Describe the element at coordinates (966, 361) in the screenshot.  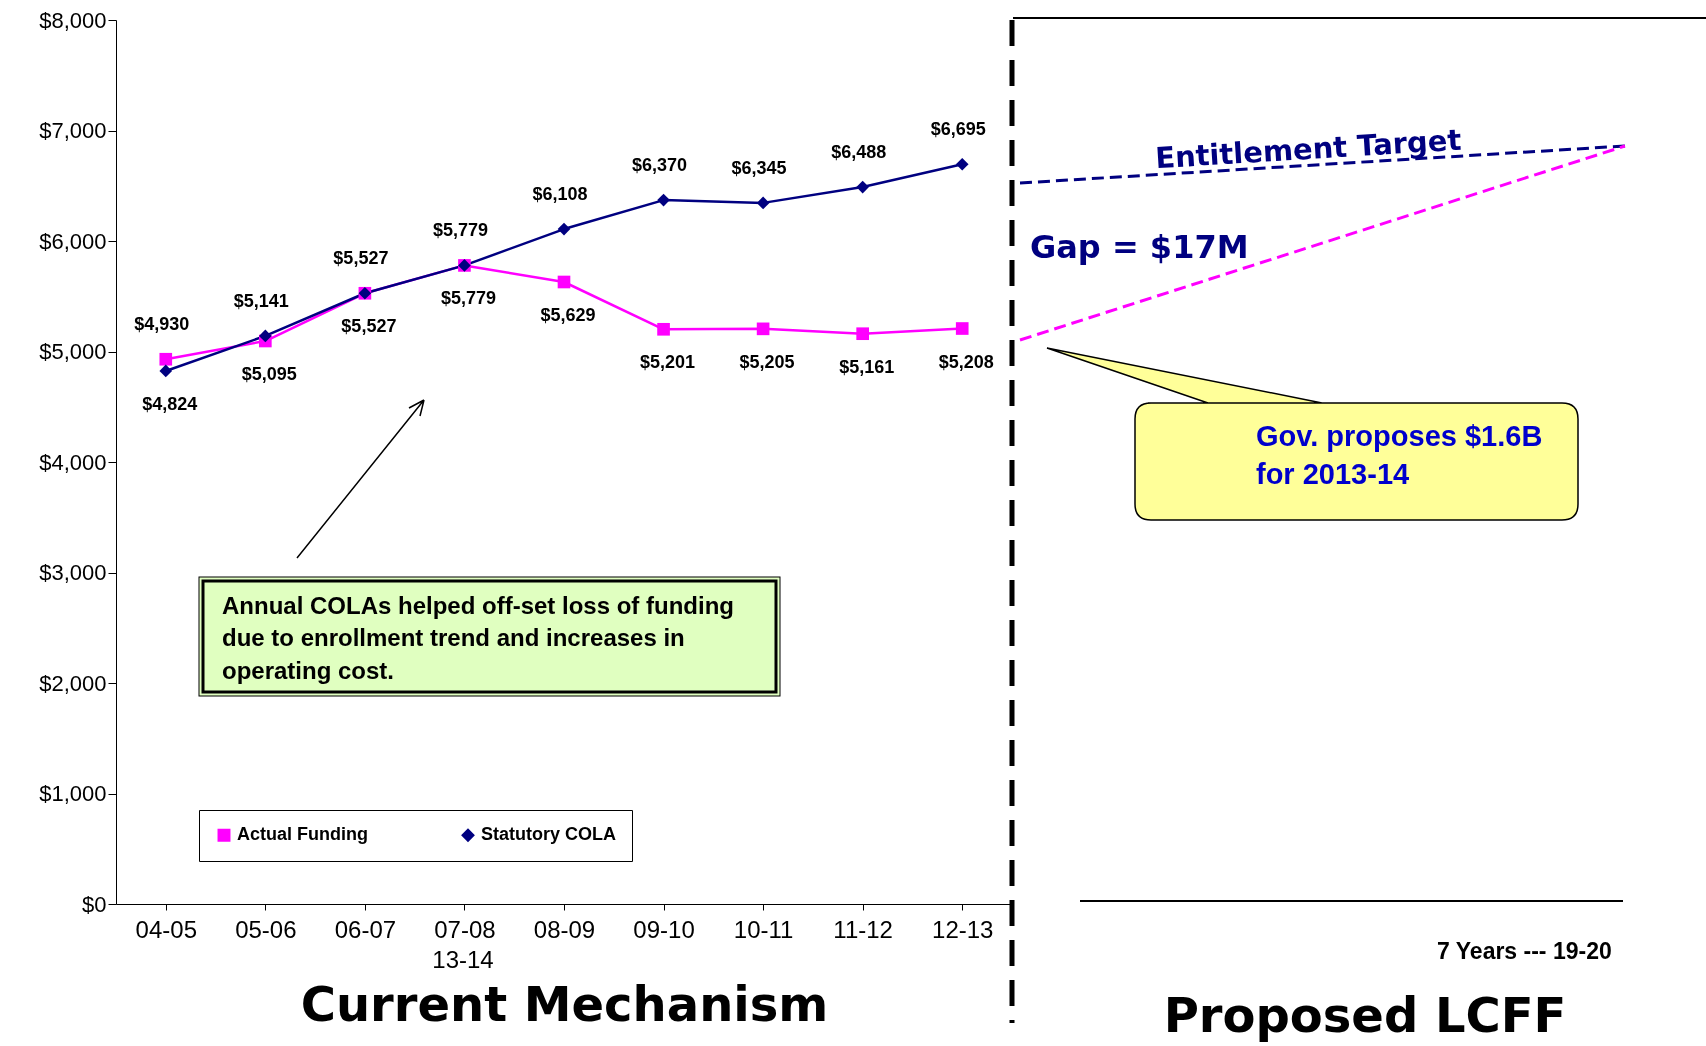
I see `data-label: $5,208` at that location.